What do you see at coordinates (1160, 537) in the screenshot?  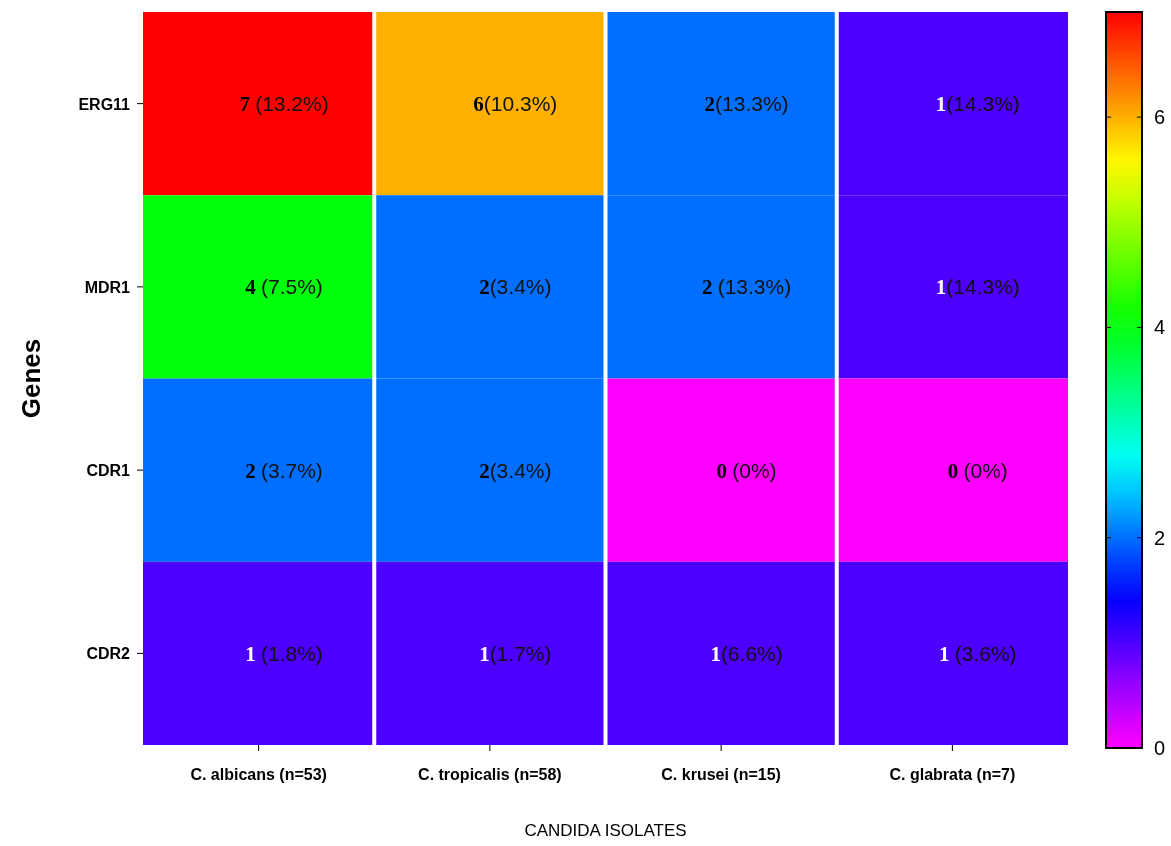 I see `color-bar-label: 2` at bounding box center [1160, 537].